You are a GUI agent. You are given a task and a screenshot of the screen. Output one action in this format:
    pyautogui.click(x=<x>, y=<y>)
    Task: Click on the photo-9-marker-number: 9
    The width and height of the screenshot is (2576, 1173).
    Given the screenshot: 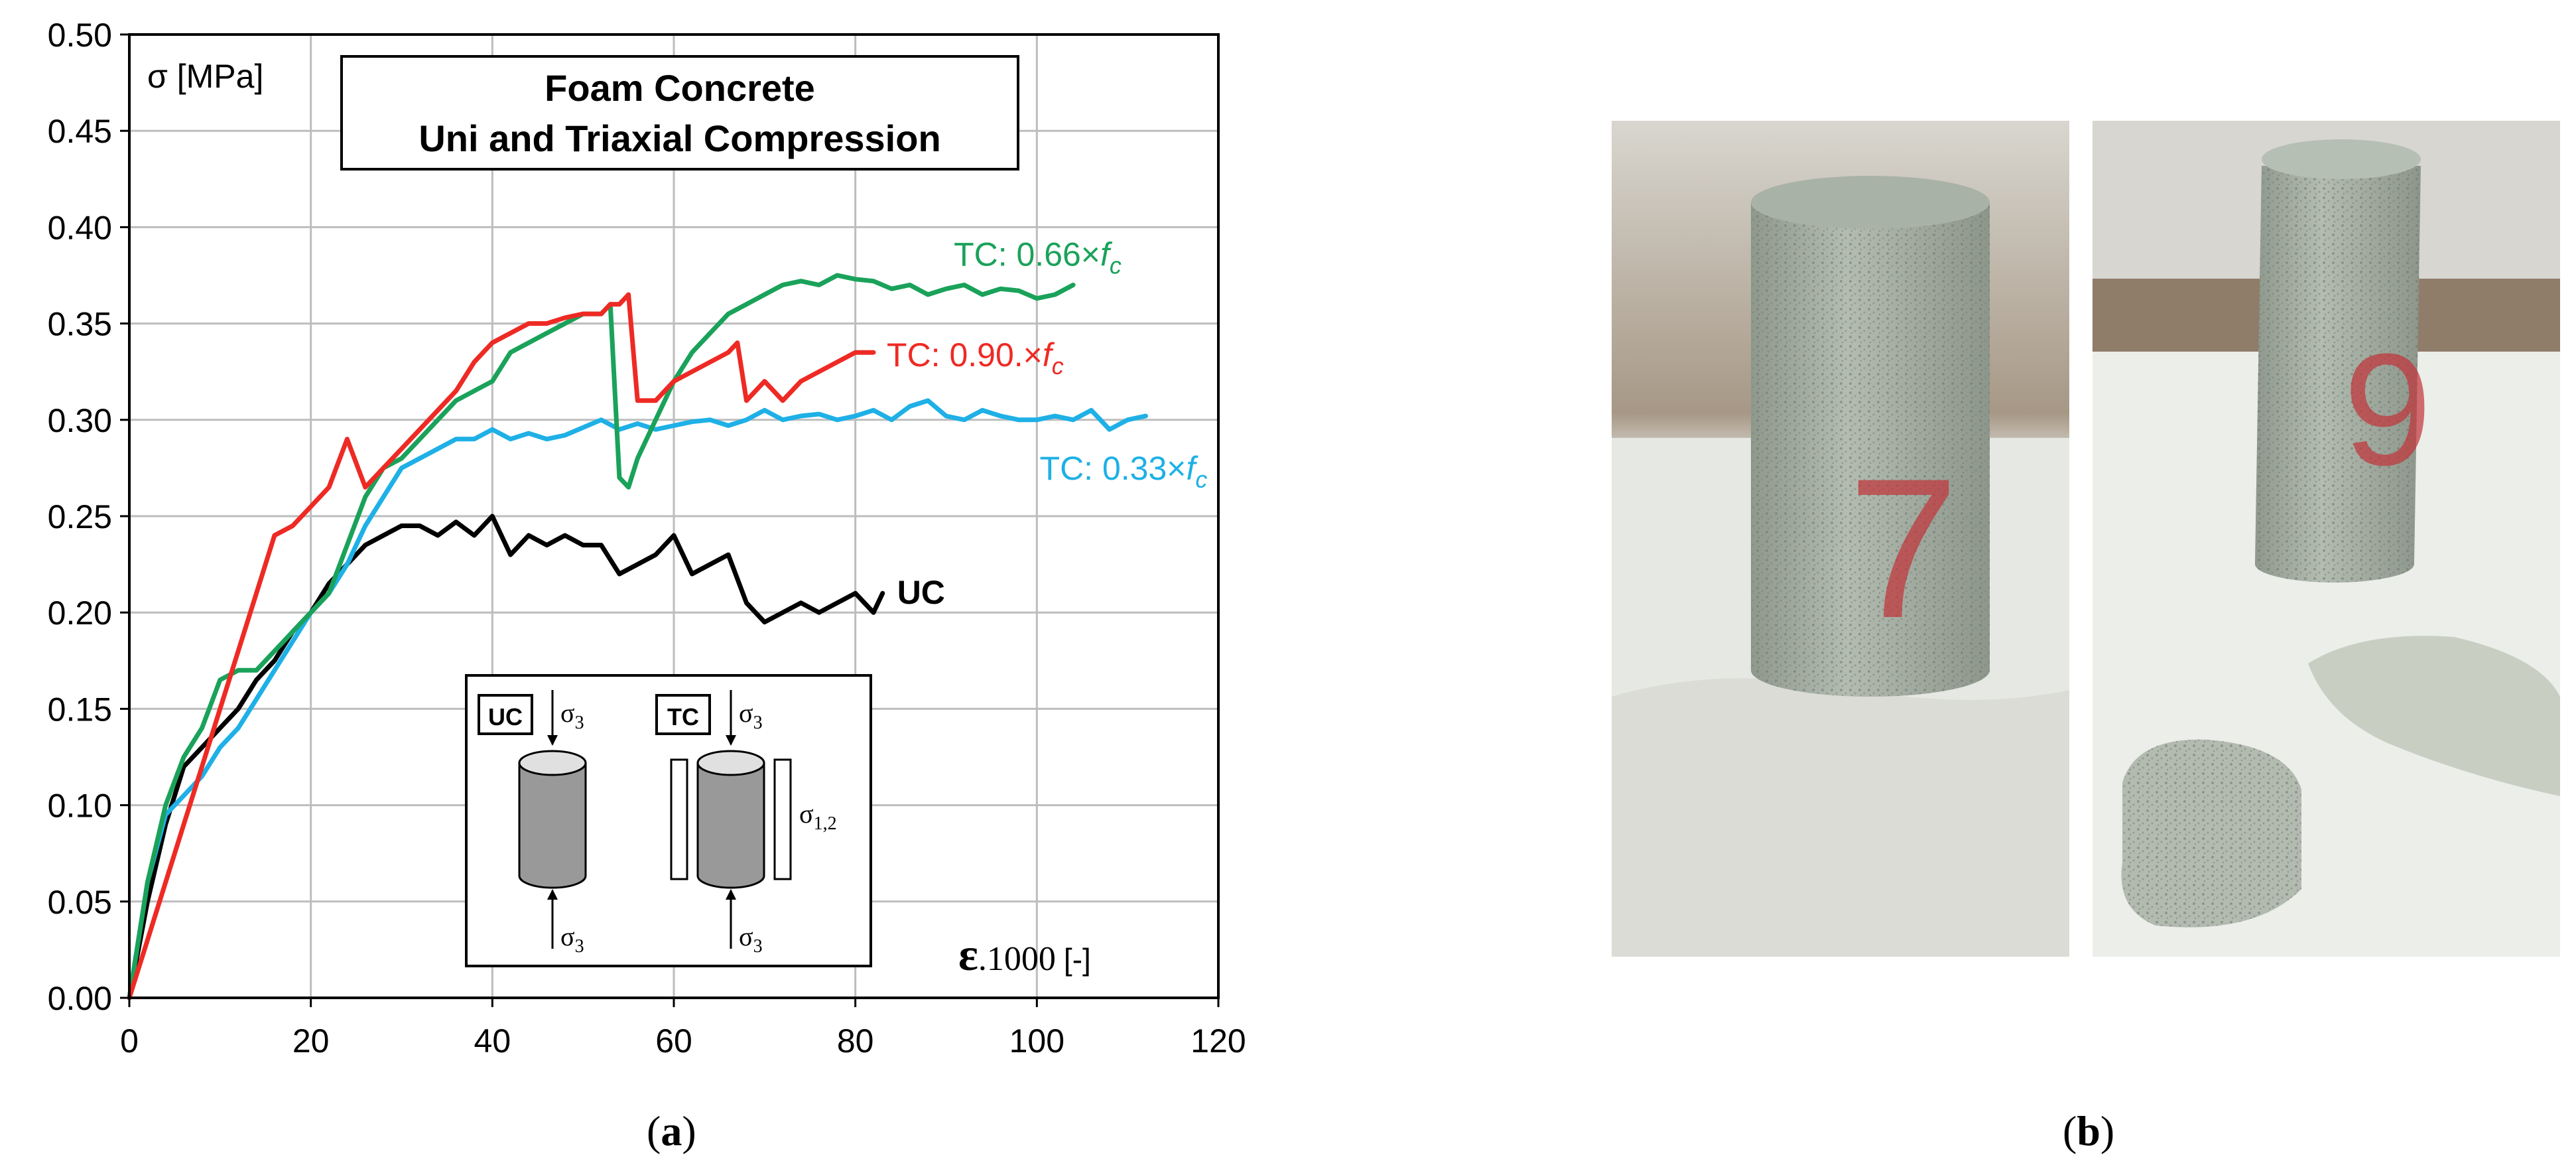 What is the action you would take?
    pyautogui.click(x=2387, y=409)
    